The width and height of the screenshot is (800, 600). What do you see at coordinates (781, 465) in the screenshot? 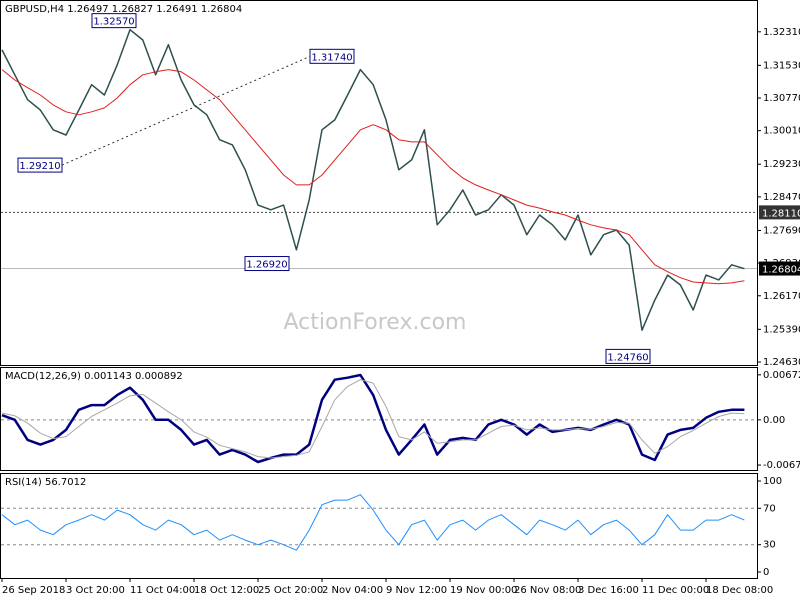
I see `y-tick-label: -0.006758` at bounding box center [781, 465].